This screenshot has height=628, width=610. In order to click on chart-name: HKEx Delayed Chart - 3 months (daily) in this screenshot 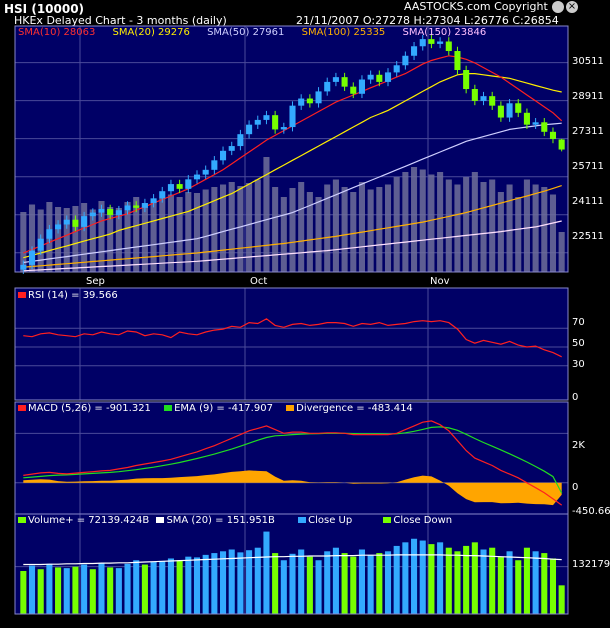, I will do `click(120, 20)`.